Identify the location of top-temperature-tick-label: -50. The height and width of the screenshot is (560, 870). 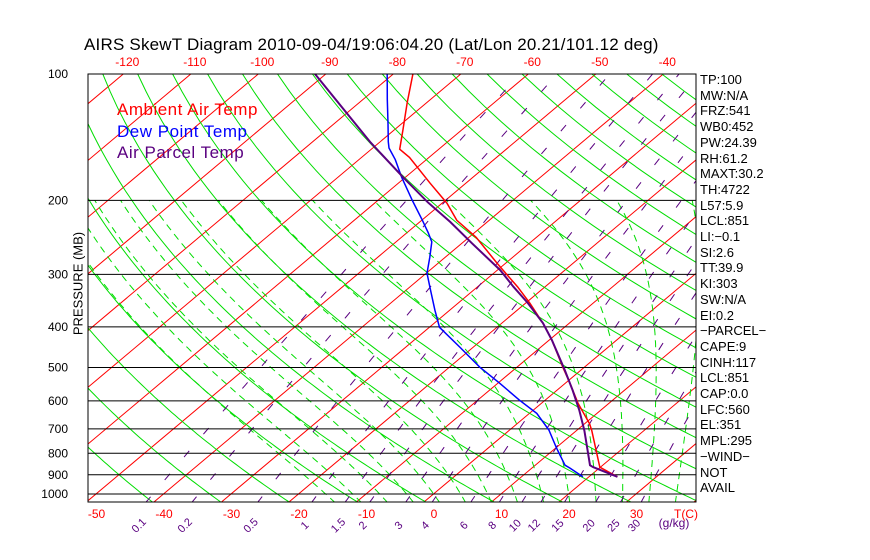
(600, 62).